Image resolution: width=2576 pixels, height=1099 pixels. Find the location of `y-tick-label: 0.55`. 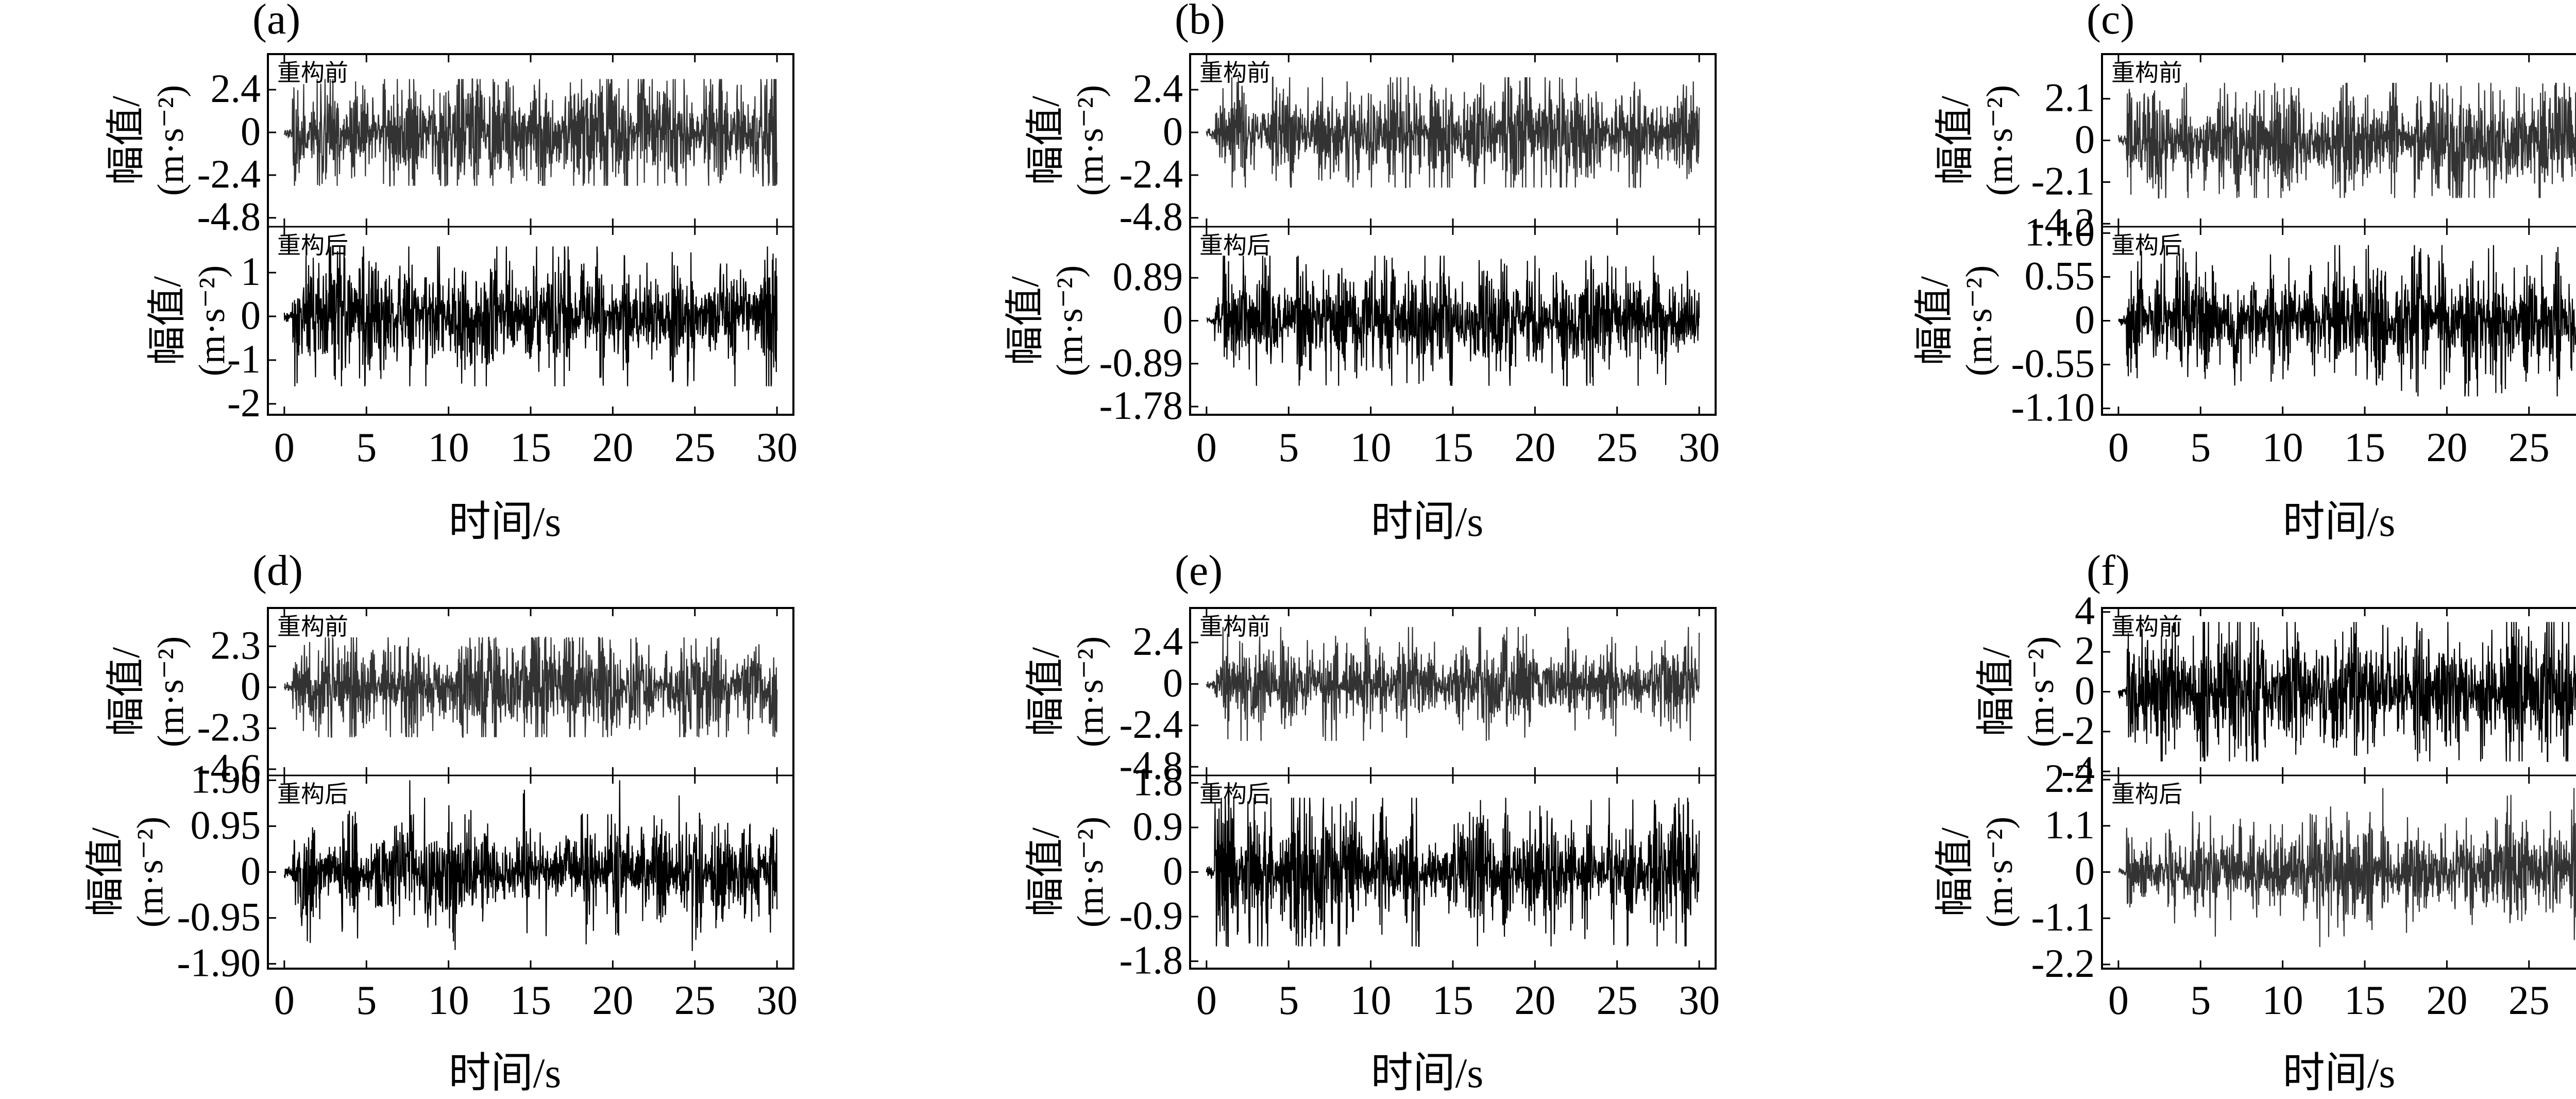

y-tick-label: 0.55 is located at coordinates (2060, 275).